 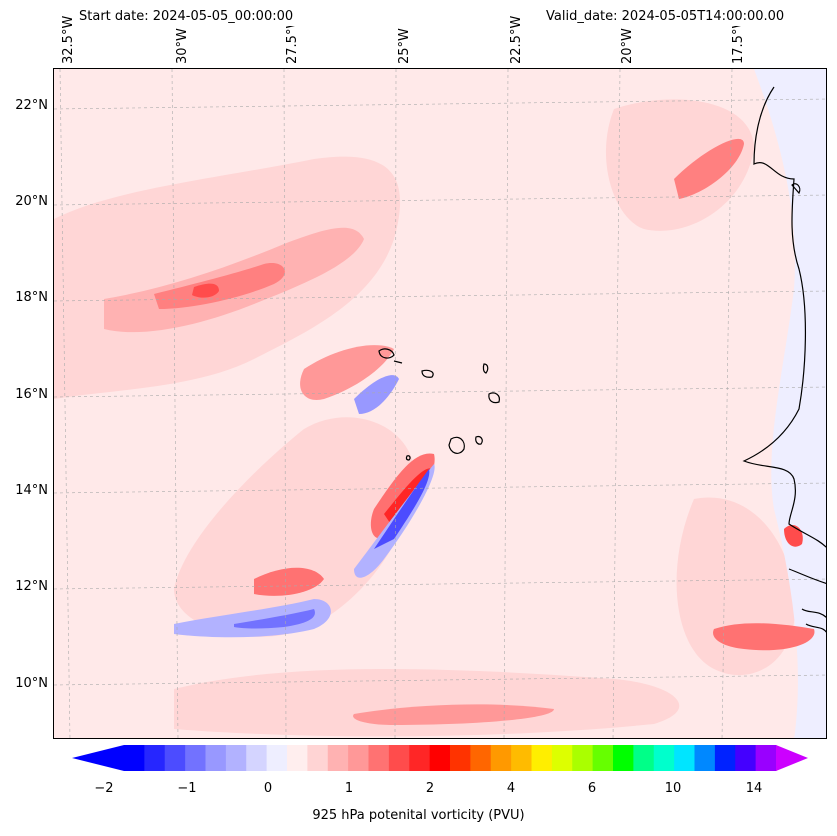 I want to click on colorbar-tick-label: 6, so click(x=592, y=788).